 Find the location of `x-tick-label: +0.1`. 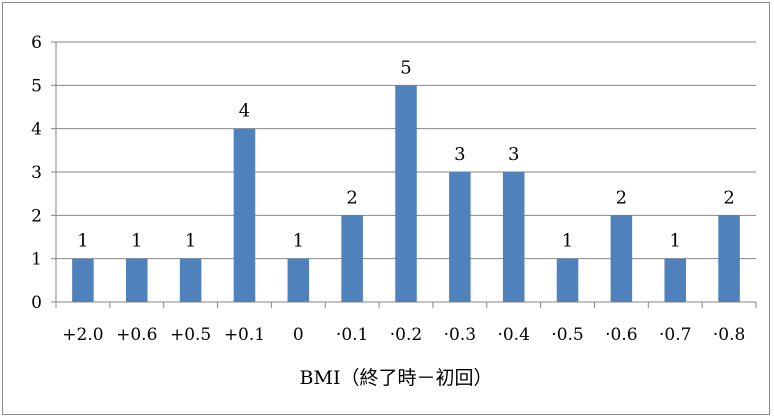

x-tick-label: +0.1 is located at coordinates (244, 335).